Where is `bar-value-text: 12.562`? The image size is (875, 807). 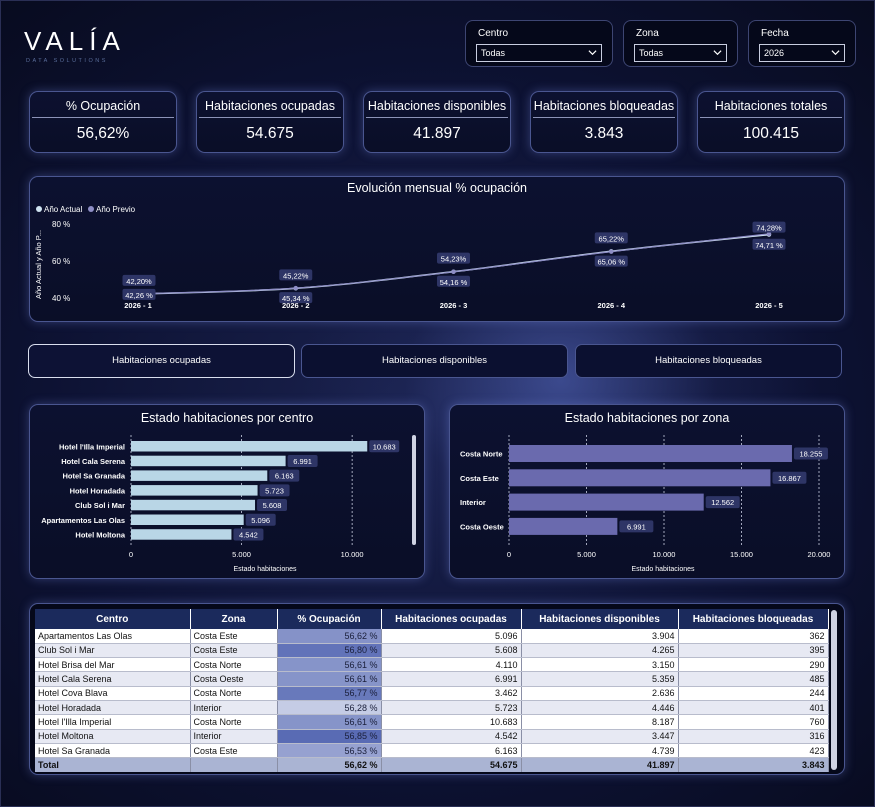 bar-value-text: 12.562 is located at coordinates (722, 502).